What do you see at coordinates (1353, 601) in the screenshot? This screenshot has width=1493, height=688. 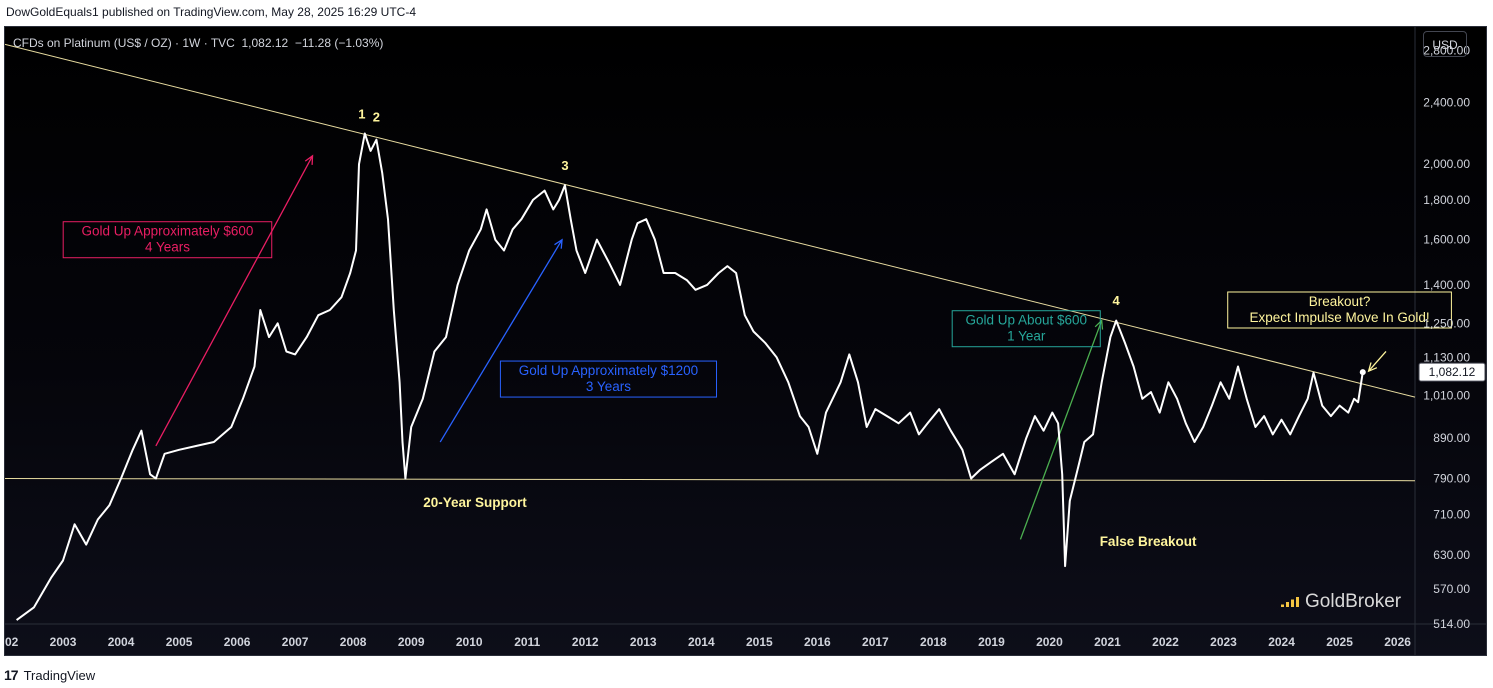 I see `goldbroker-watermark: GoldBroker` at bounding box center [1353, 601].